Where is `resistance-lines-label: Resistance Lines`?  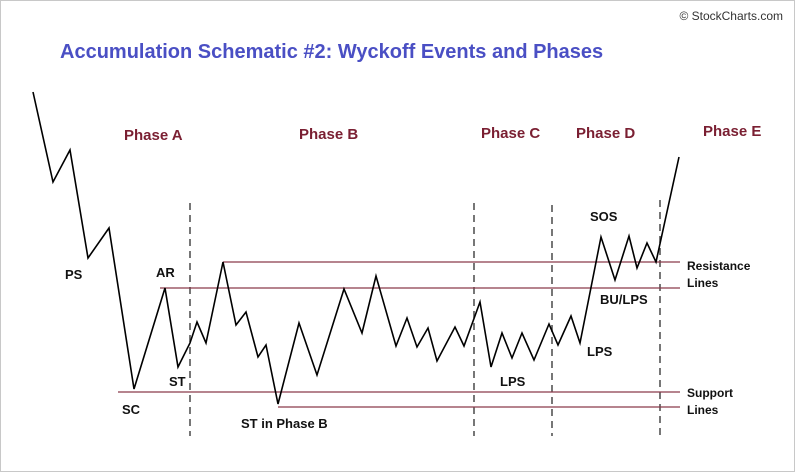 resistance-lines-label: Resistance Lines is located at coordinates (718, 275).